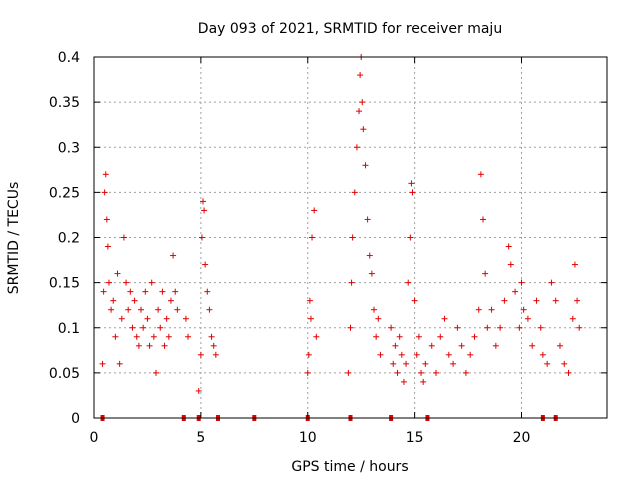 The width and height of the screenshot is (640, 480). What do you see at coordinates (14, 238) in the screenshot?
I see `y-axis-label: SRMTID / TECUs` at bounding box center [14, 238].